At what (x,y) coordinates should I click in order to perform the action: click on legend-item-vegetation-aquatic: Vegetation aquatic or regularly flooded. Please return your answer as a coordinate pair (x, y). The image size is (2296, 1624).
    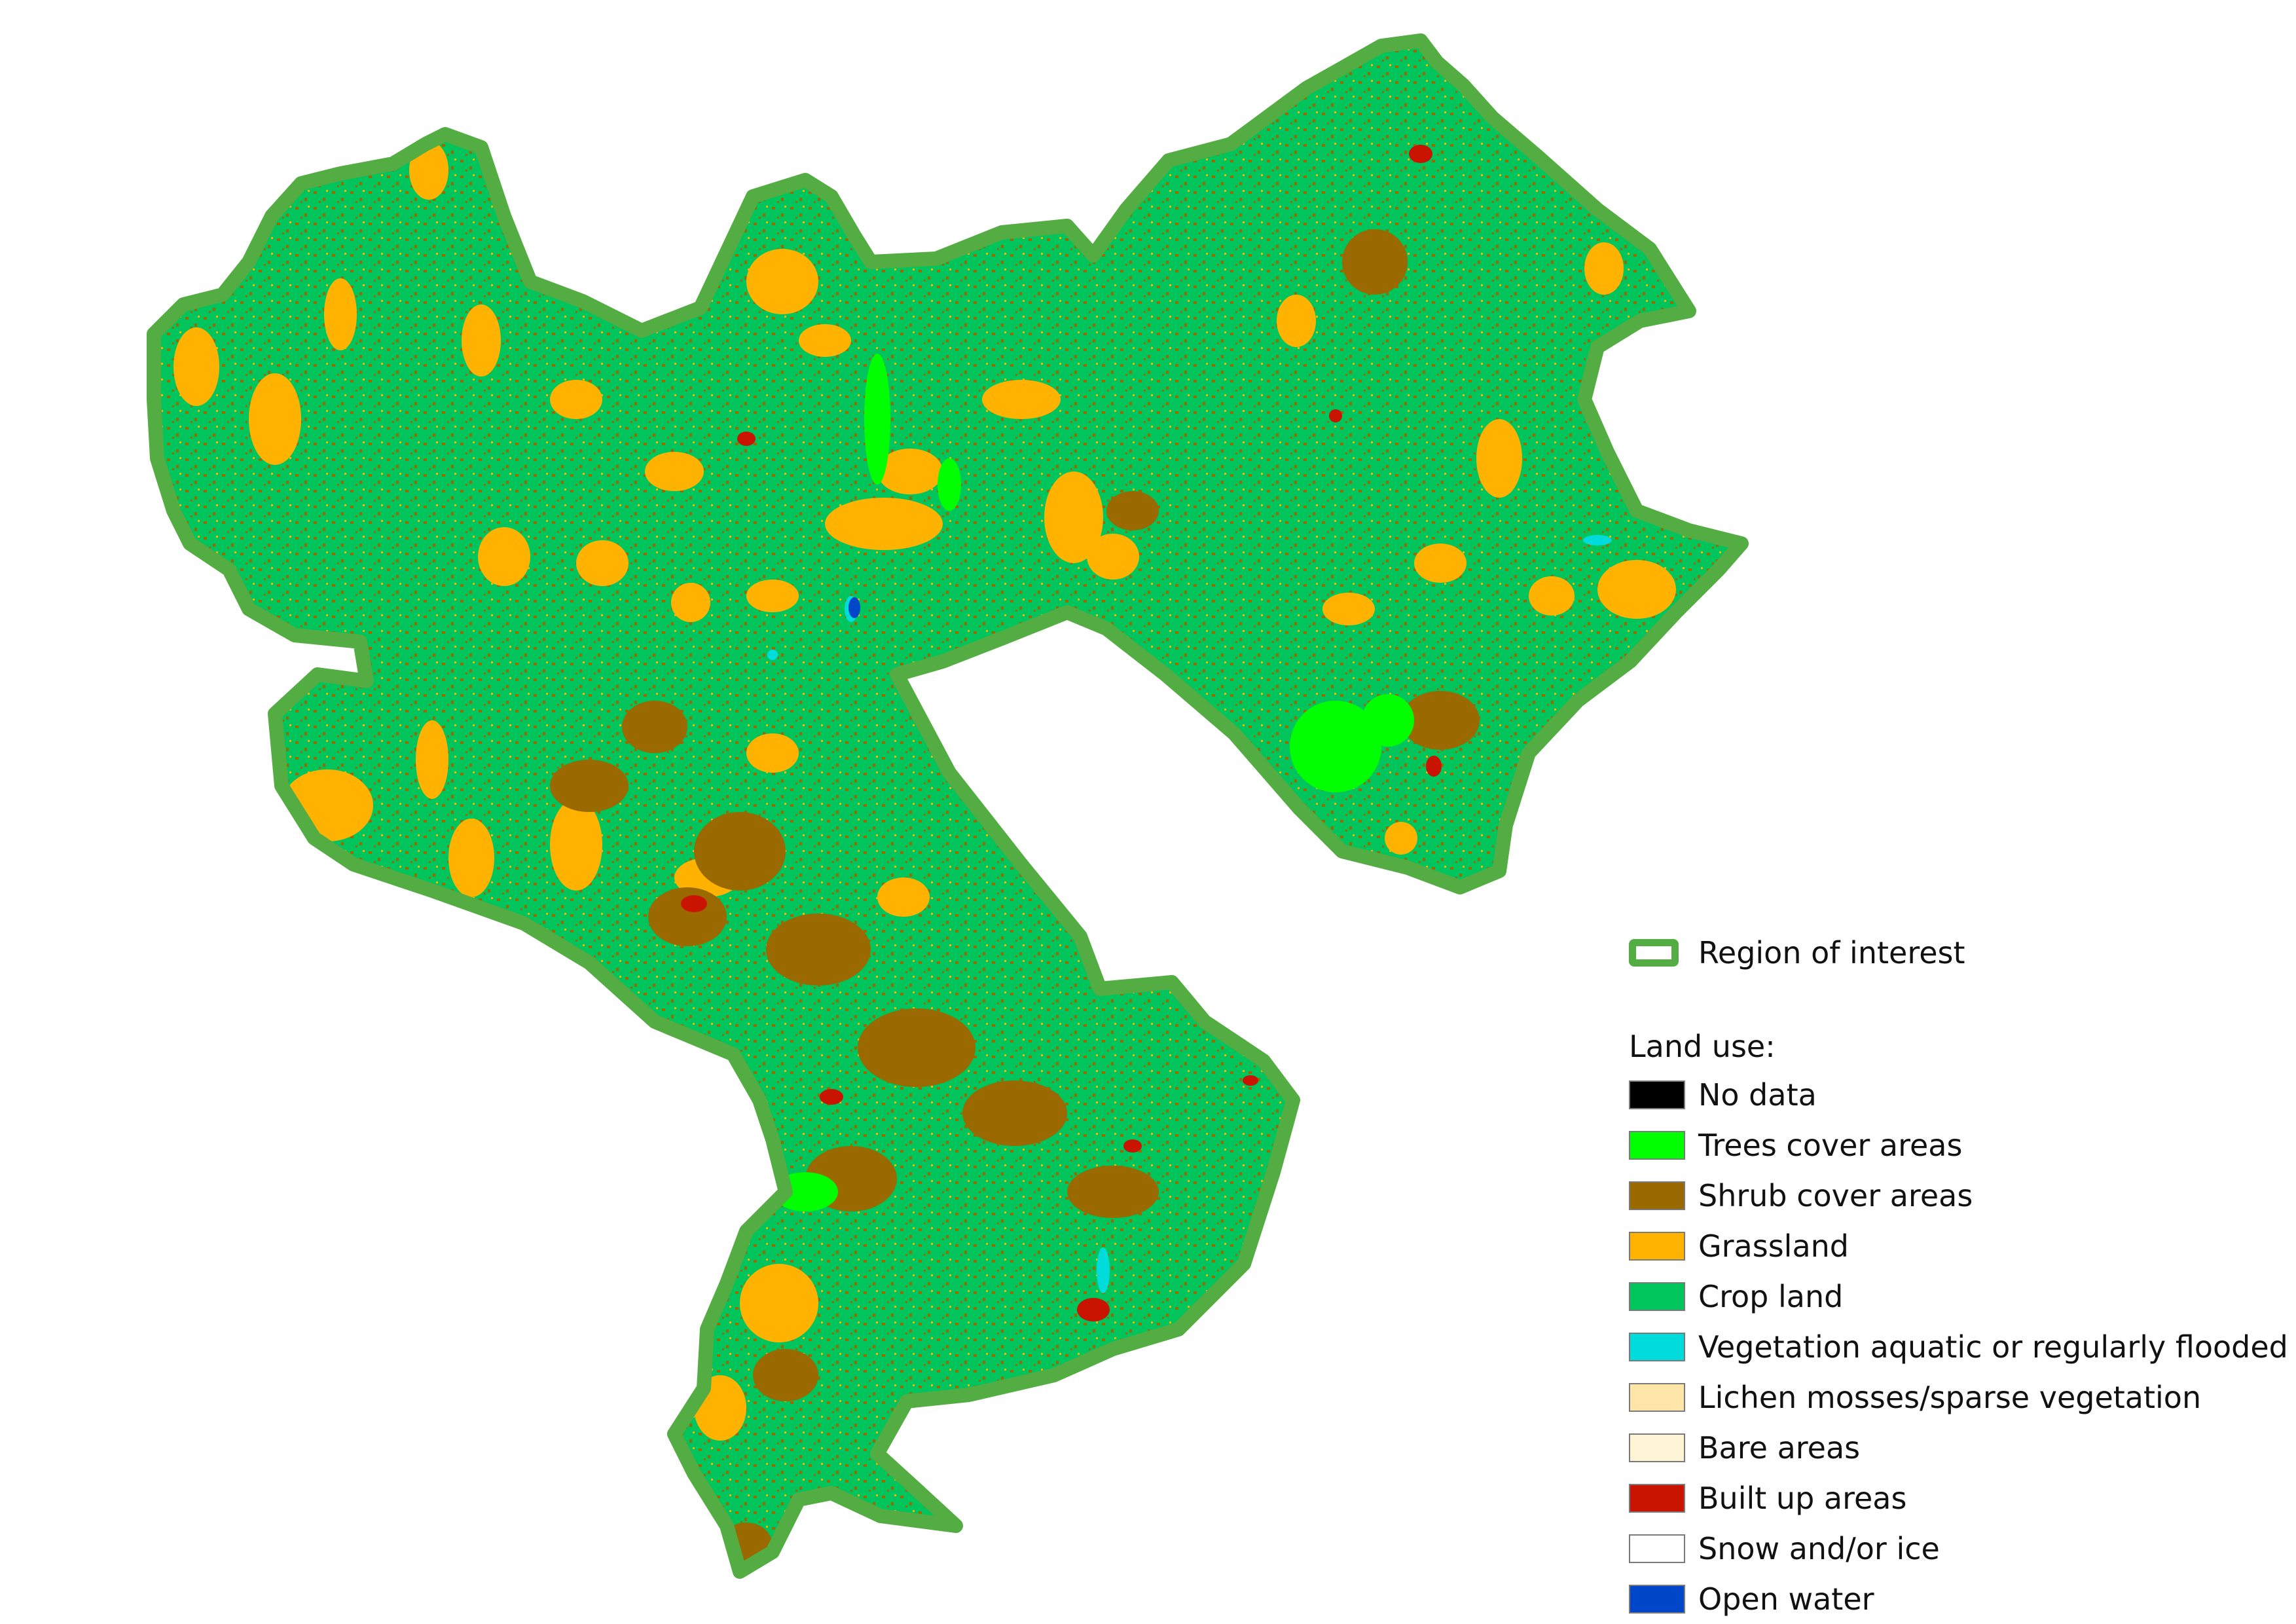
    Looking at the image, I should click on (1959, 1346).